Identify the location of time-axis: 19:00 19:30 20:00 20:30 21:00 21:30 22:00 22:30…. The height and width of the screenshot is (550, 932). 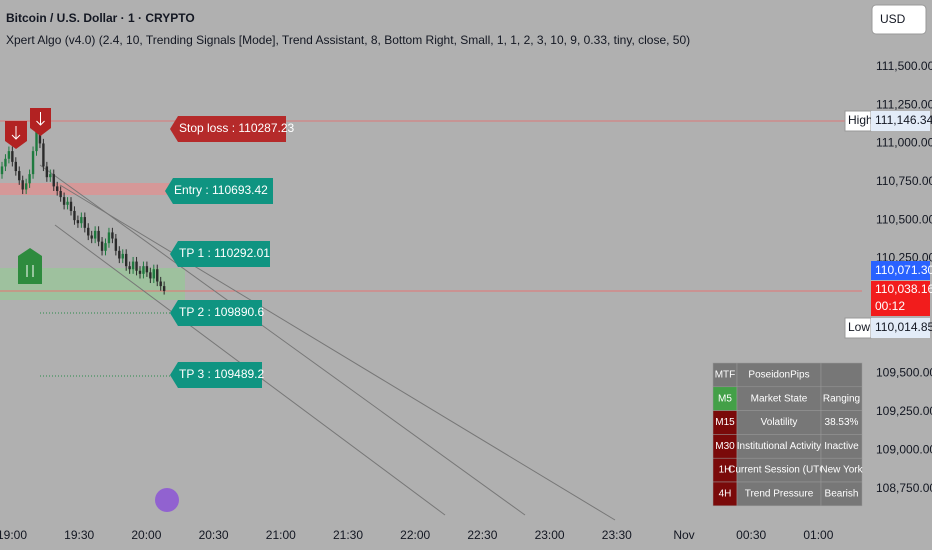
(417, 535).